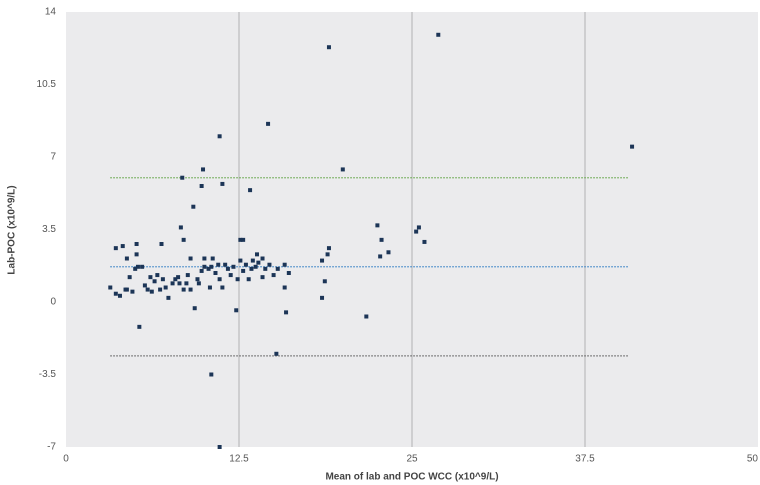  Describe the element at coordinates (585, 459) in the screenshot. I see `x-tick-label: 37.5` at that location.